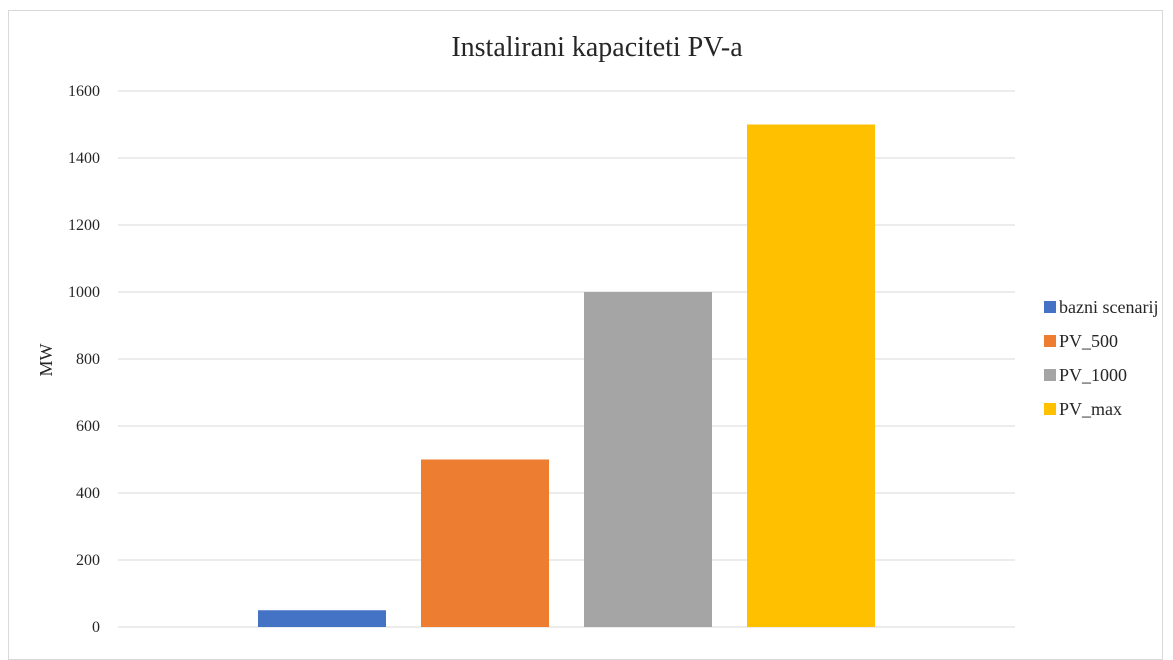 Image resolution: width=1173 pixels, height=660 pixels. What do you see at coordinates (88, 426) in the screenshot?
I see `y-tick-label: 600` at bounding box center [88, 426].